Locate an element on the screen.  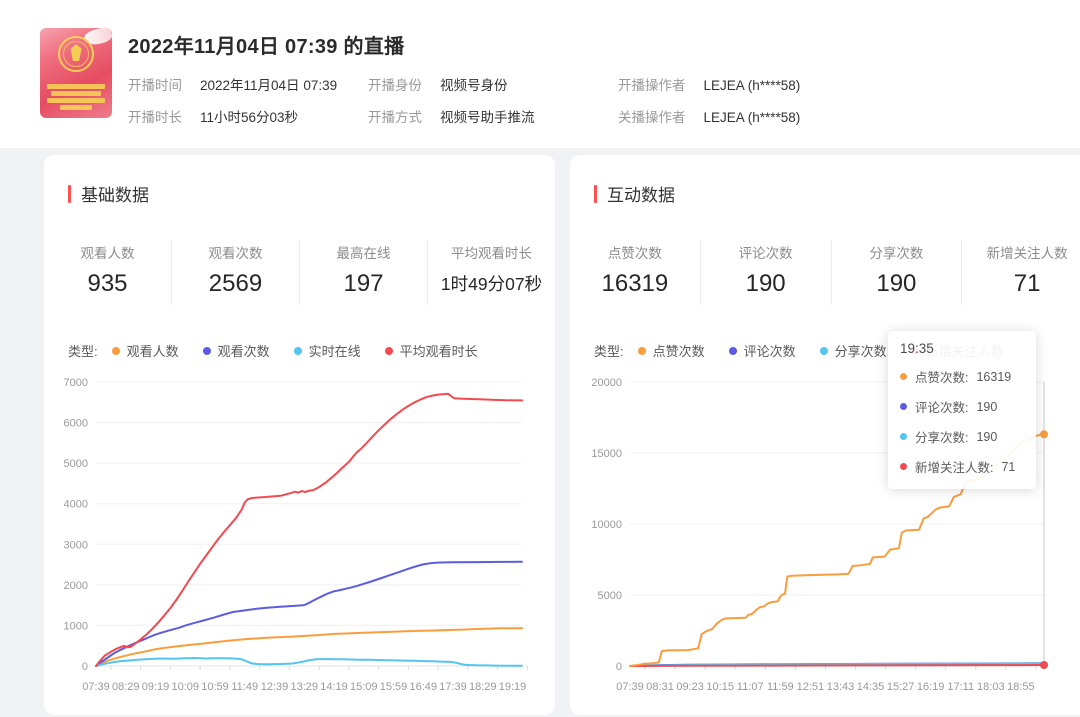
field-stream-method: 开播方式 视频号助手推流 is located at coordinates (493, 116).